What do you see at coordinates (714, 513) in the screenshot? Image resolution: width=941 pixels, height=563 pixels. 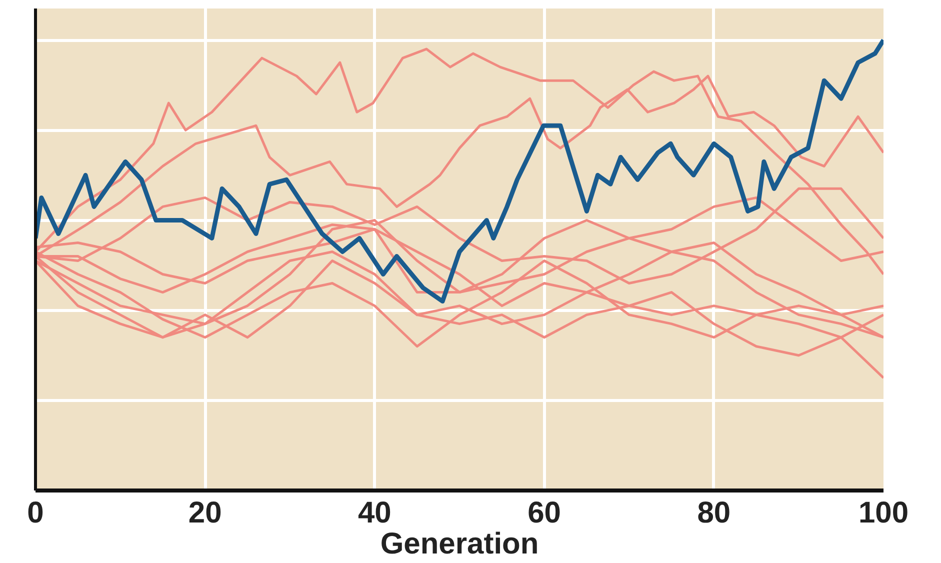 I see `x-tick-label: 80` at bounding box center [714, 513].